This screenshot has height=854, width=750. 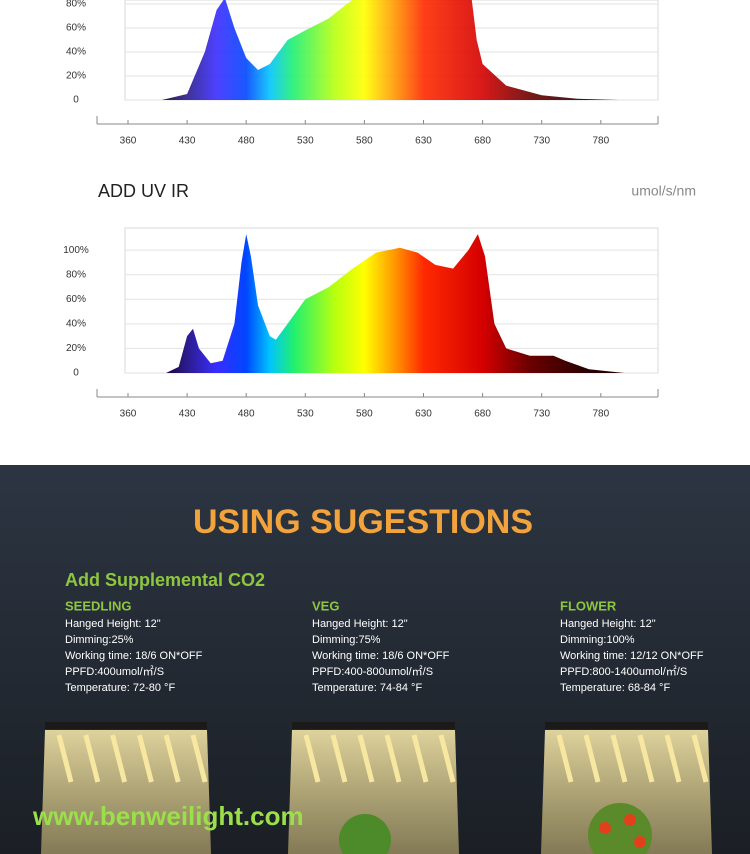 I want to click on column-line: Dimming:75%, so click(x=346, y=640).